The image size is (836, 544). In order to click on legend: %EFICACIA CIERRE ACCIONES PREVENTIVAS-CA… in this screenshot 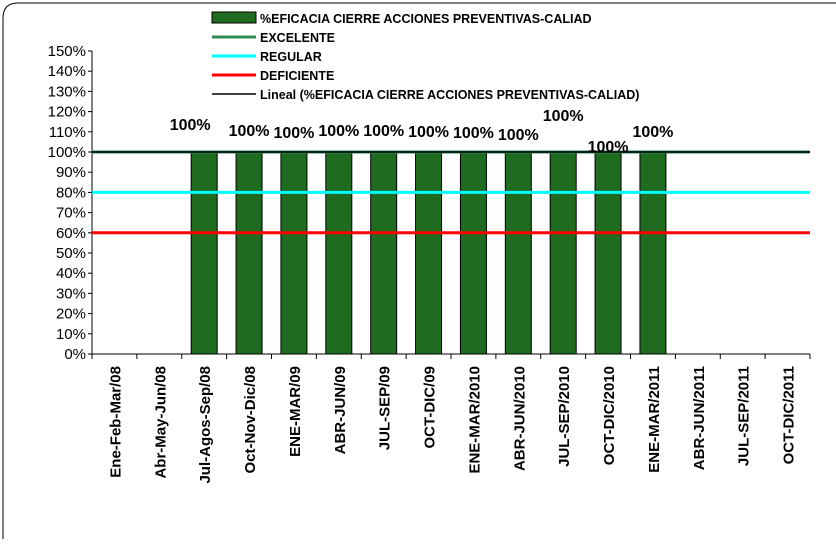, I will do `click(425, 56)`.